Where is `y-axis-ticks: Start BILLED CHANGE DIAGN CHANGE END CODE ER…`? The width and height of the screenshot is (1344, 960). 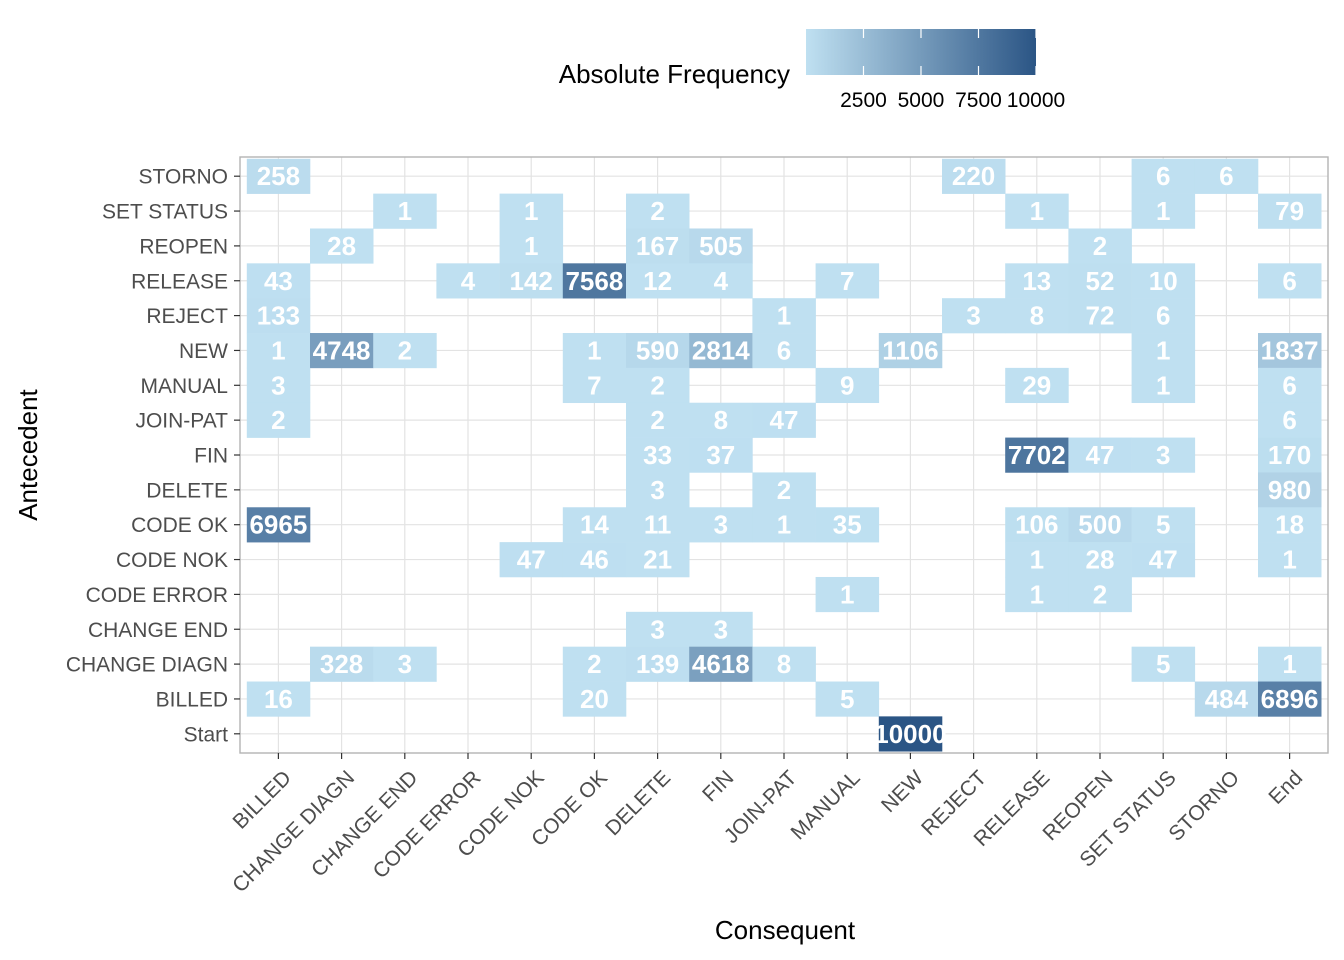
y-axis-ticks: Start BILLED CHANGE DIAGN CHANGE END CODE ER… is located at coordinates (153, 456).